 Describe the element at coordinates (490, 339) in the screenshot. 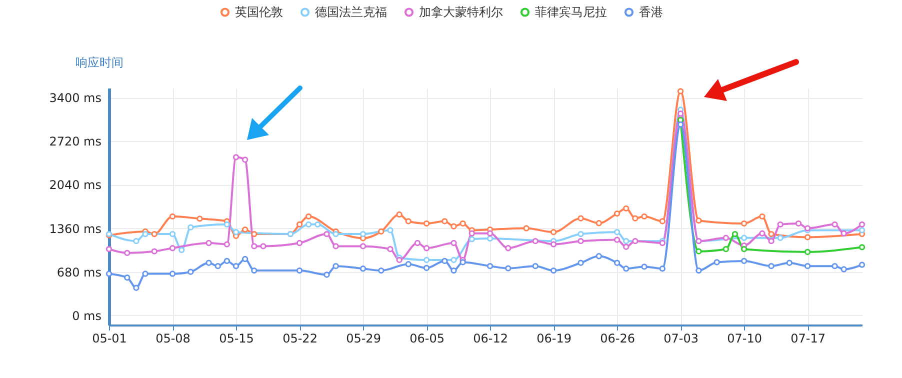

I see `x-tick-label: 06-12` at that location.